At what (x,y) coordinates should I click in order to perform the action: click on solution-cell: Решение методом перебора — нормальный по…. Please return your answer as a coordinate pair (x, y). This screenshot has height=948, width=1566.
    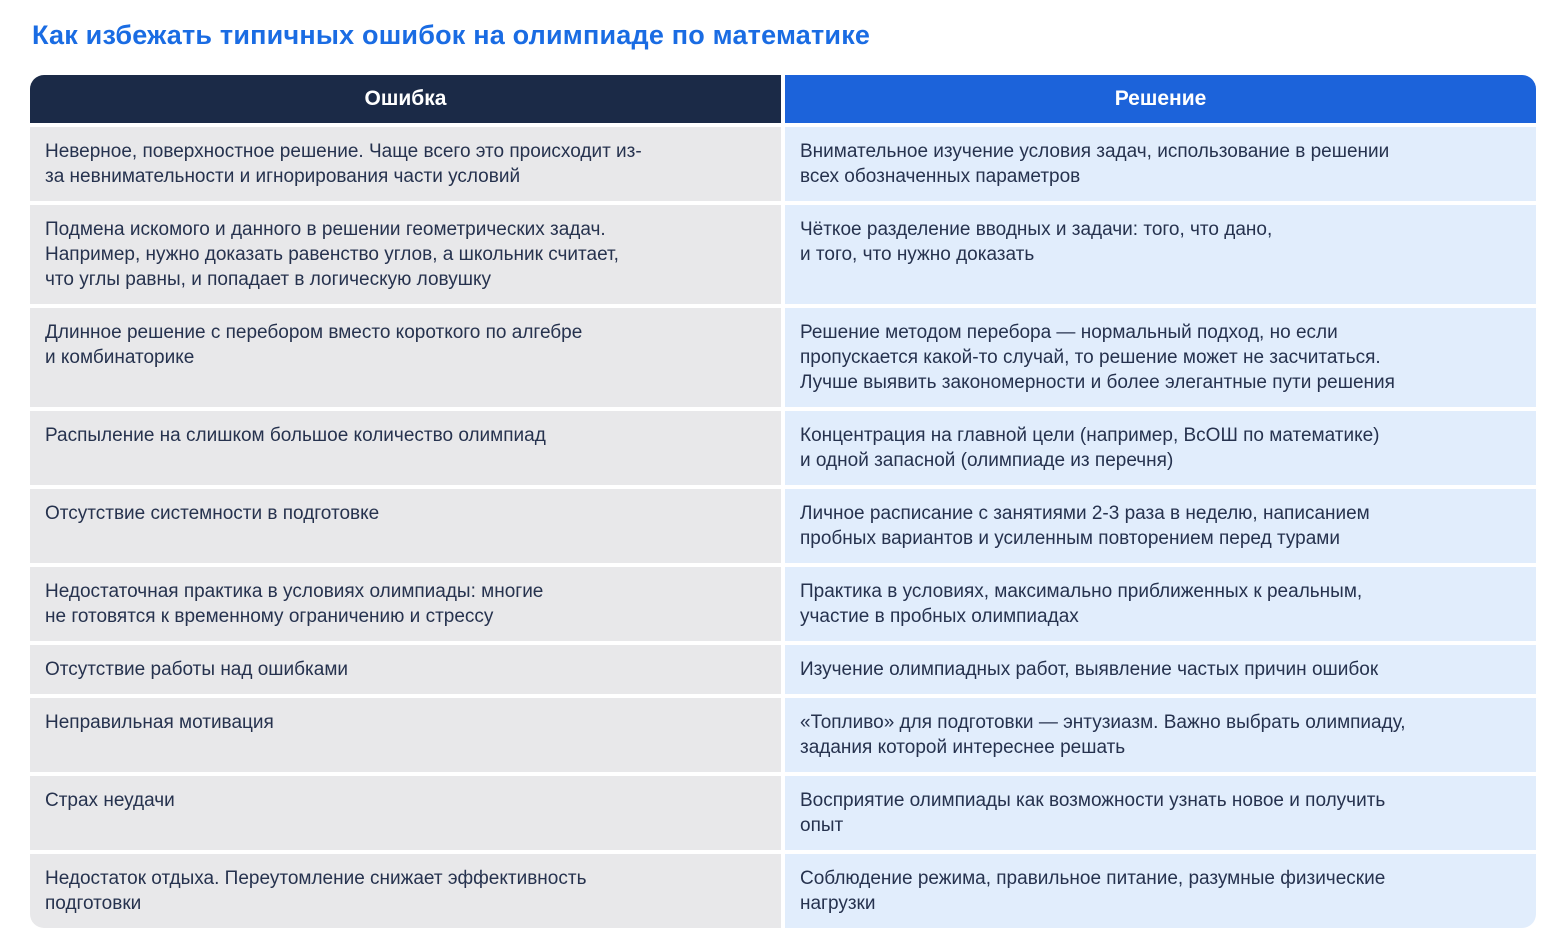
    Looking at the image, I should click on (1160, 357).